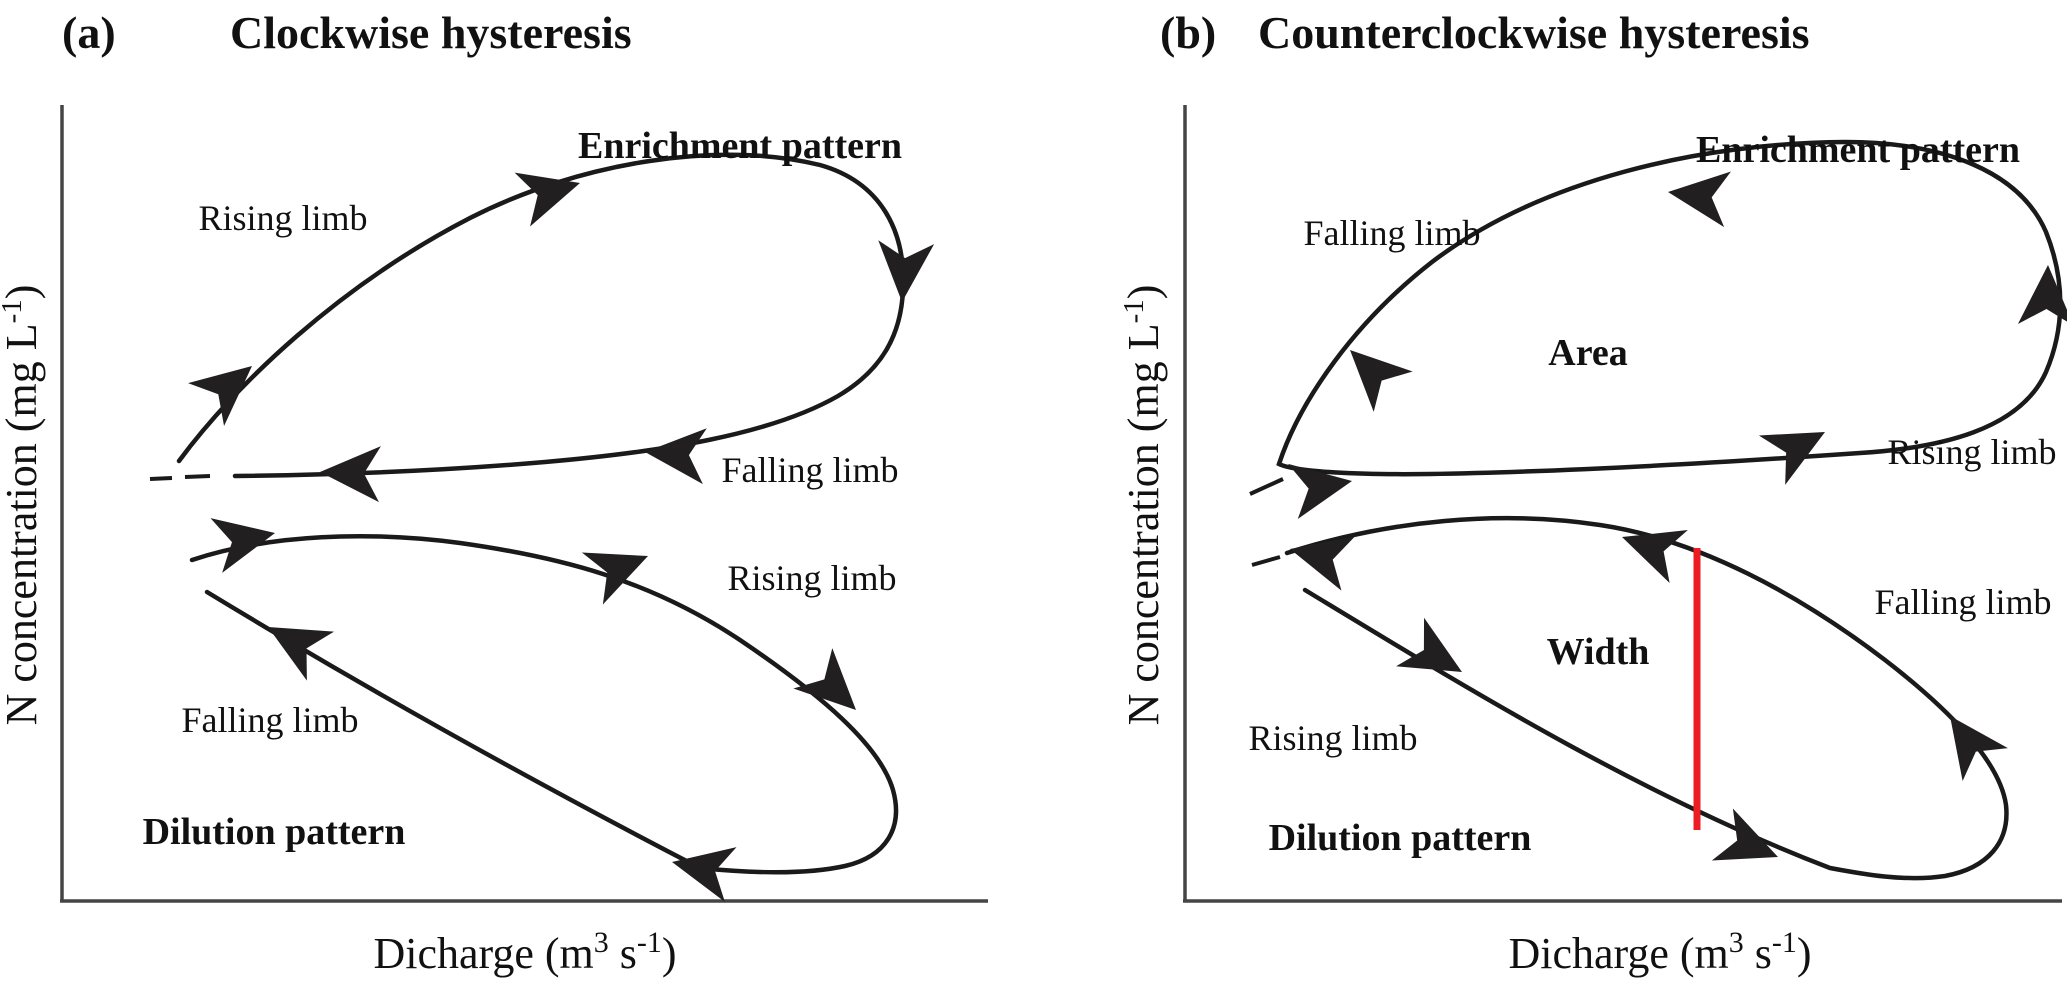 Image resolution: width=2067 pixels, height=981 pixels. I want to click on panel-a-top-rising-label: Rising limb, so click(282, 218).